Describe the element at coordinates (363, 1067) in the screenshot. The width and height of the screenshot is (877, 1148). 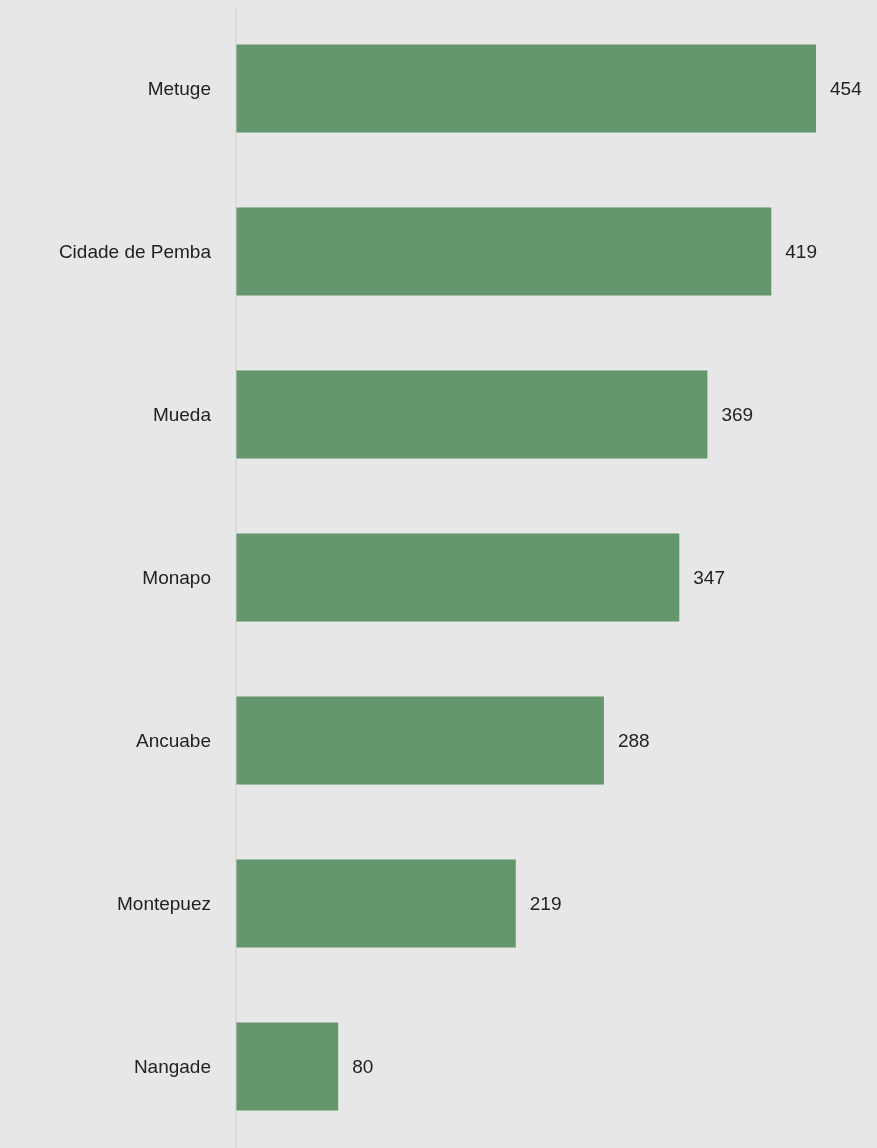
I see `data-label: 80` at that location.